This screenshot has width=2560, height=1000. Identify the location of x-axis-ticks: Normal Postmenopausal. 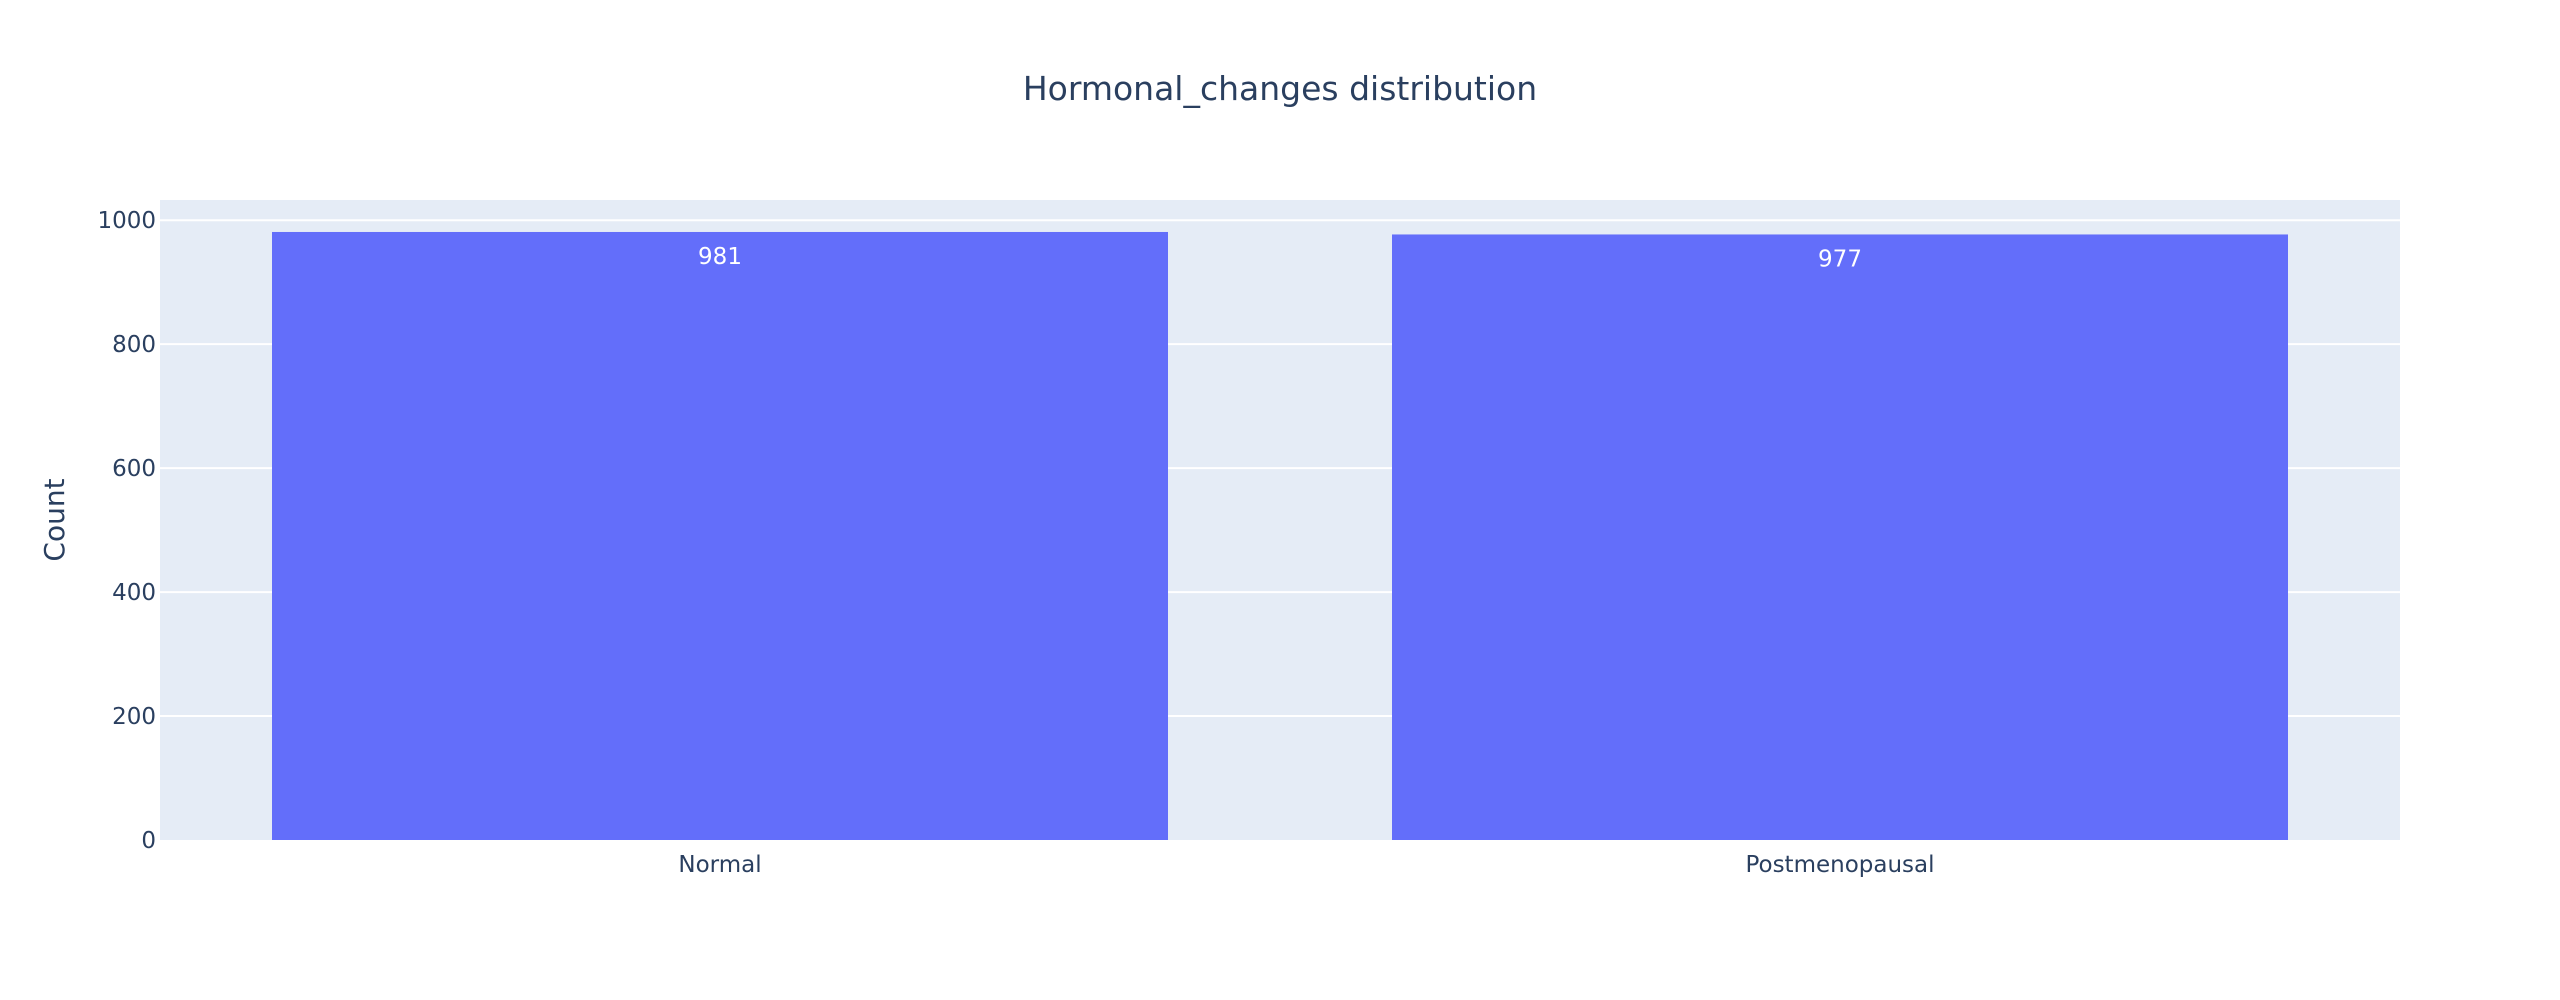
(1306, 865).